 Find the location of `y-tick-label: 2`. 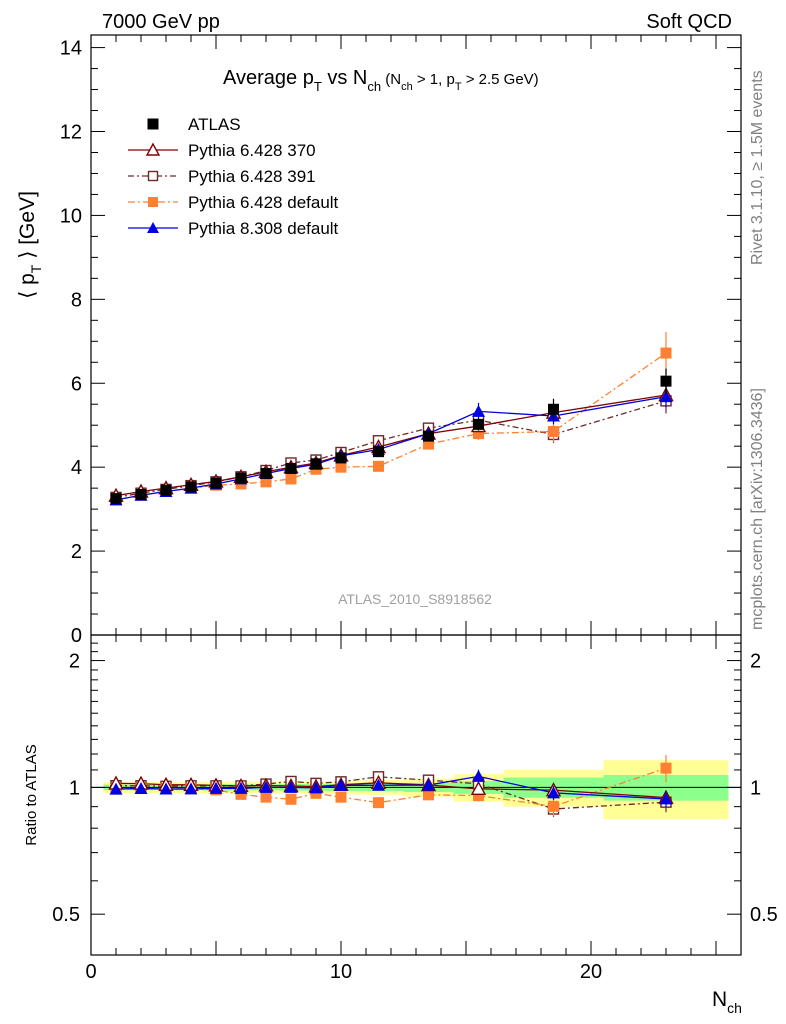

y-tick-label: 2 is located at coordinates (76, 552).